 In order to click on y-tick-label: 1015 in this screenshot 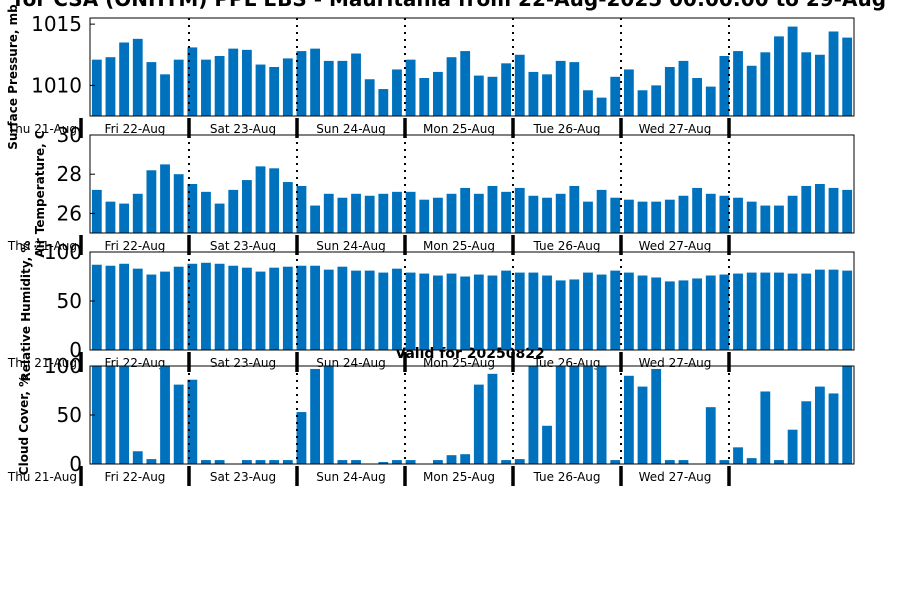, I will do `click(56, 24)`.